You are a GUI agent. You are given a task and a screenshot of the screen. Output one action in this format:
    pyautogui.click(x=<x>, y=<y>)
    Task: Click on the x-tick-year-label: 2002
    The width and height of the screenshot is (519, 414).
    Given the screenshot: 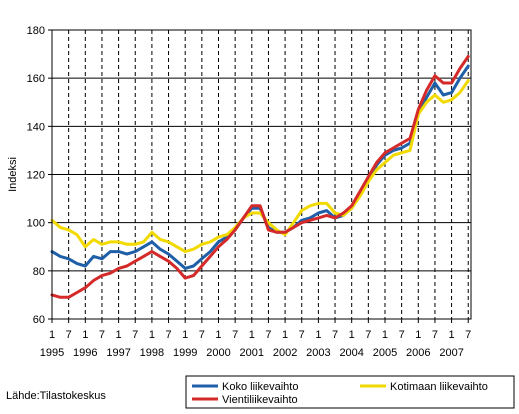 What is the action you would take?
    pyautogui.click(x=285, y=353)
    